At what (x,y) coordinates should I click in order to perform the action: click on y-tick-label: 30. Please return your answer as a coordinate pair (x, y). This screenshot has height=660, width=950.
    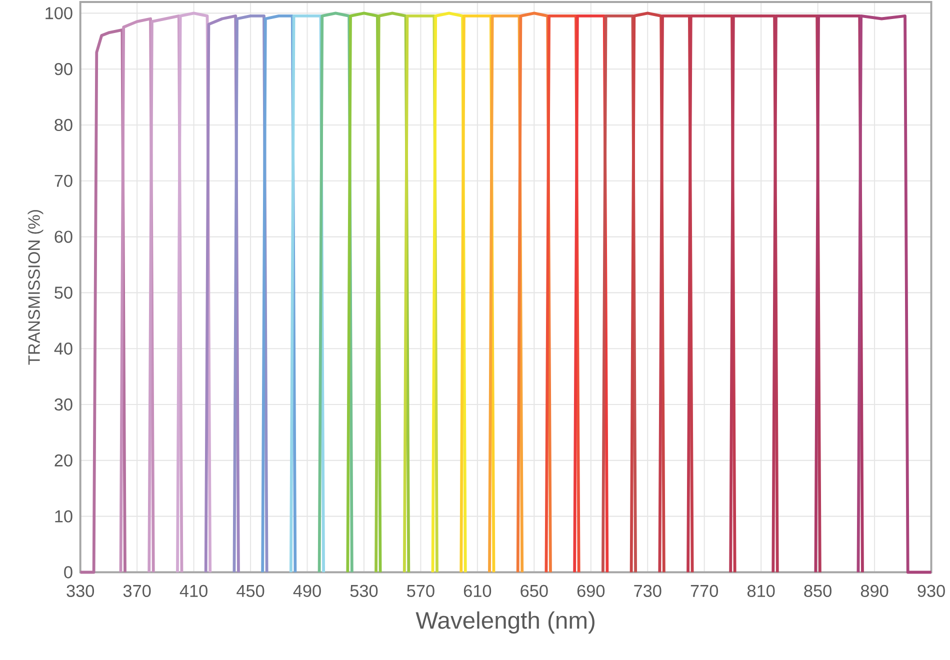
    Looking at the image, I should click on (63, 404).